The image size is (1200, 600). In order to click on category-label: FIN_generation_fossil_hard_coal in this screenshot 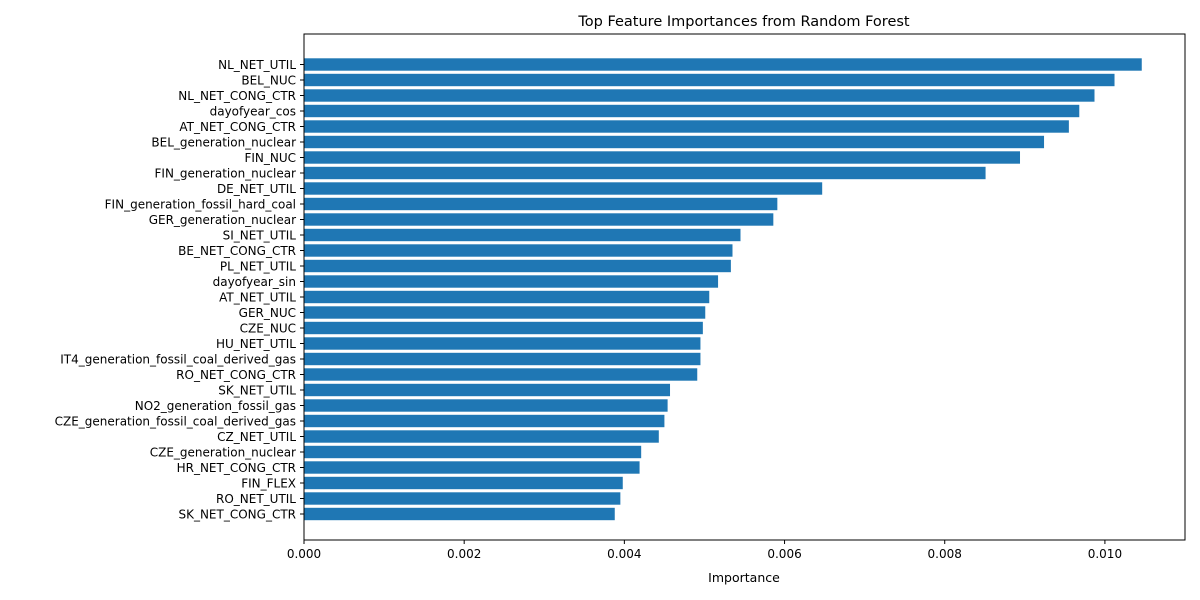, I will do `click(200, 204)`.